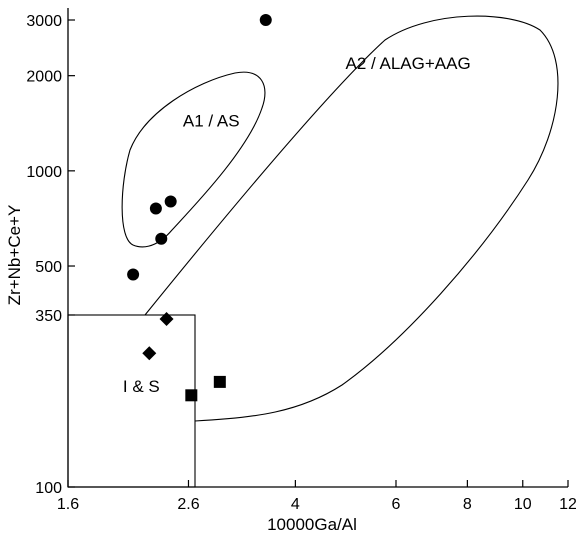  What do you see at coordinates (407, 63) in the screenshot?
I see `region-label: A2 / ALAG+AAG` at bounding box center [407, 63].